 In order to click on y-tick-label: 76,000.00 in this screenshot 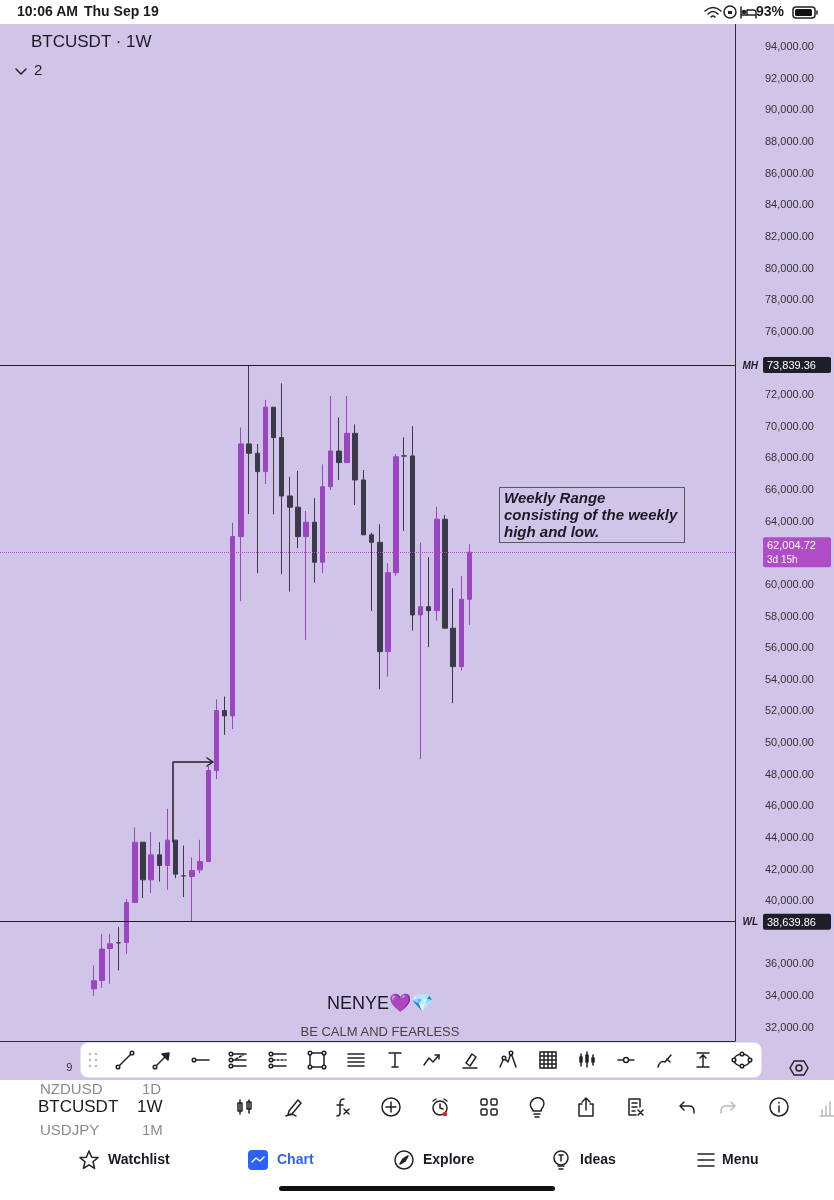, I will do `click(789, 330)`.